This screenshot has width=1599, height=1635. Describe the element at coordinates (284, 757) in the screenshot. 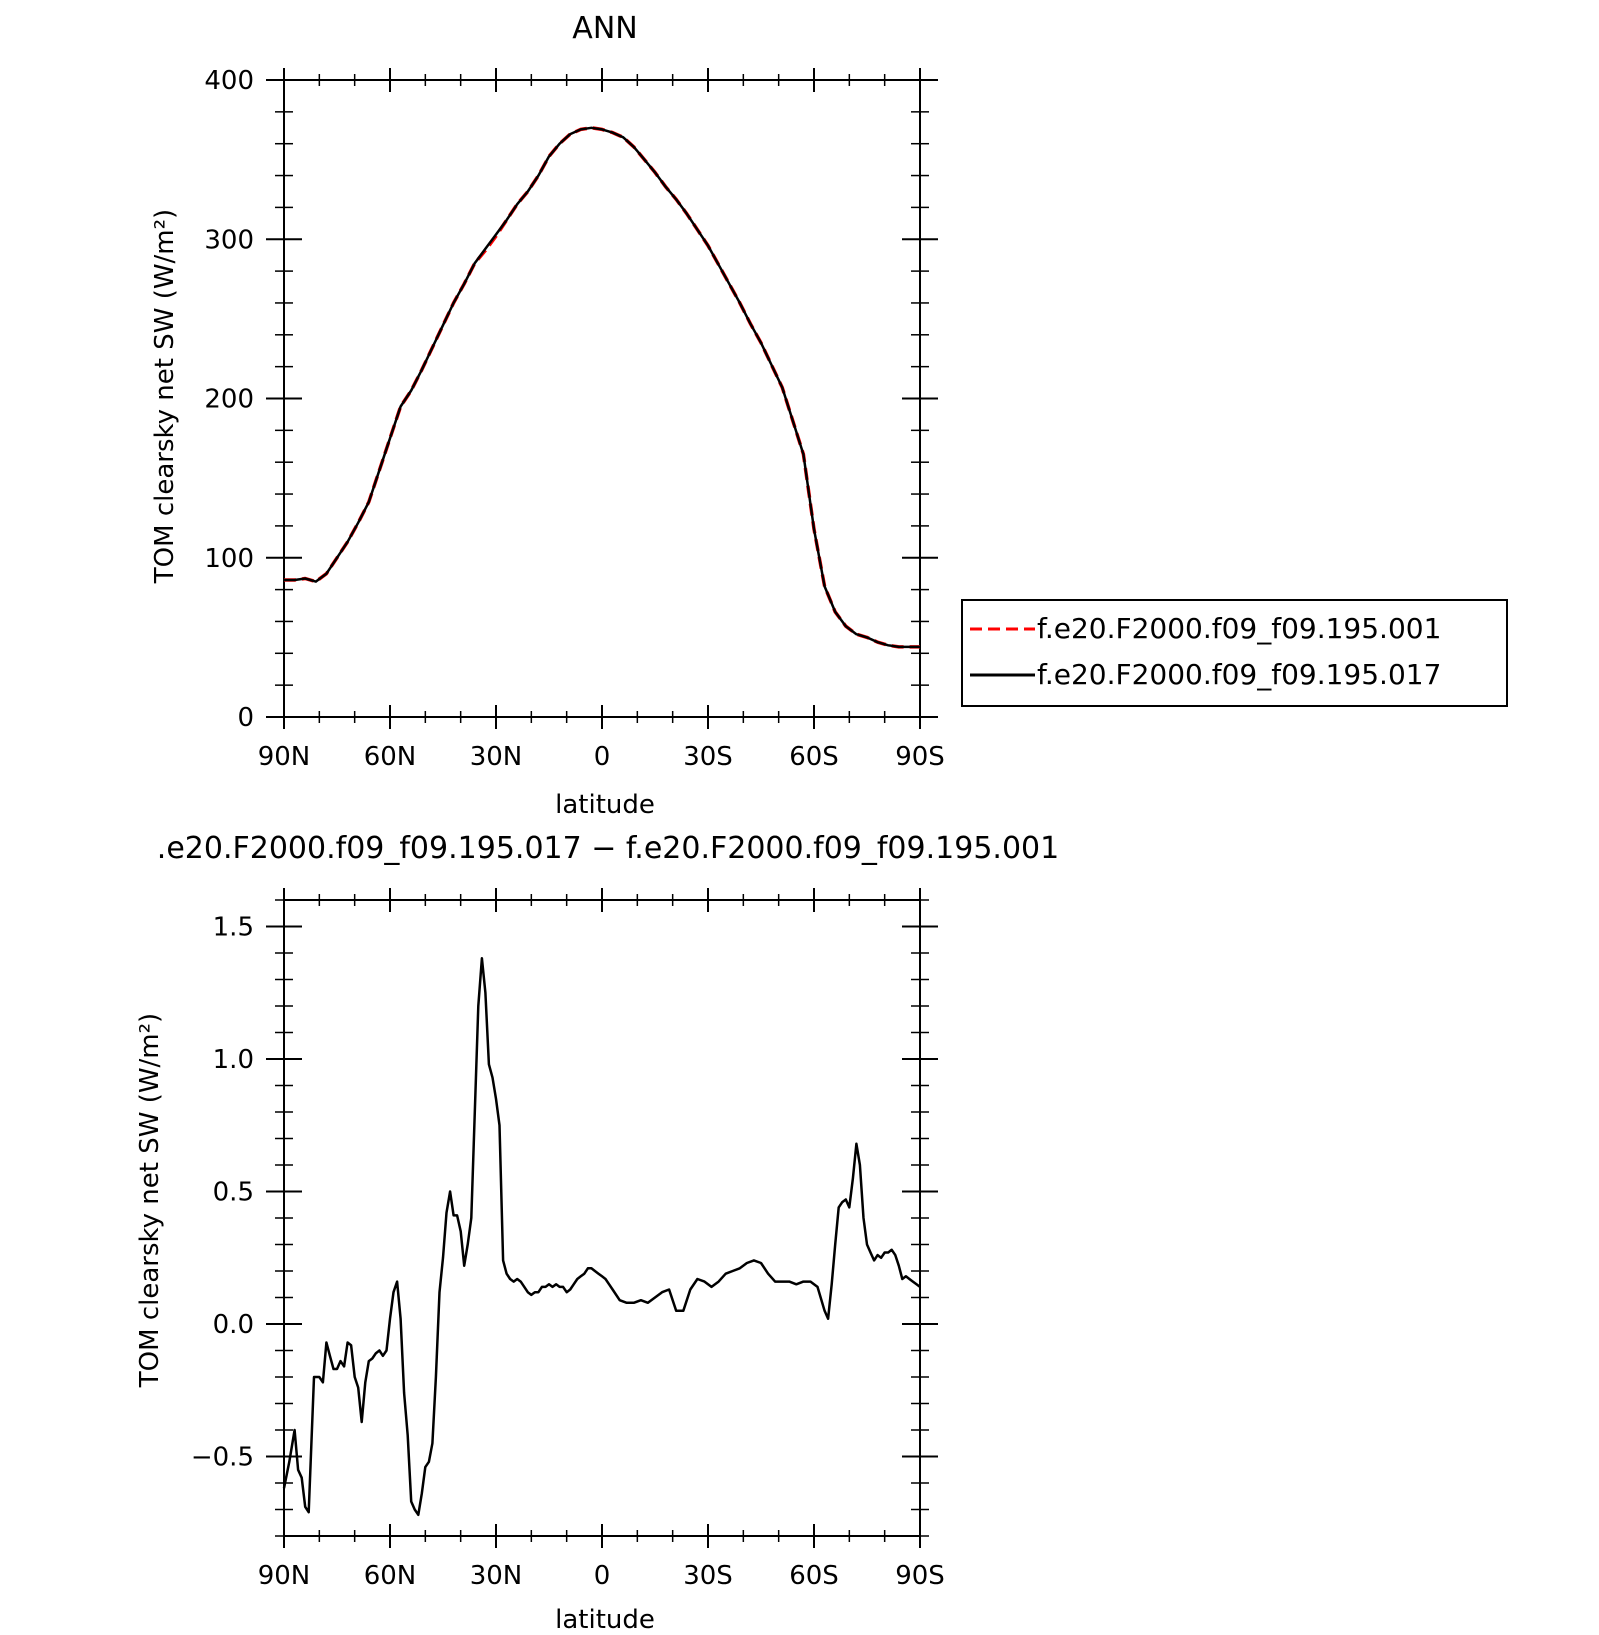

I see `panel-1-x-tick-label: 90N` at that location.